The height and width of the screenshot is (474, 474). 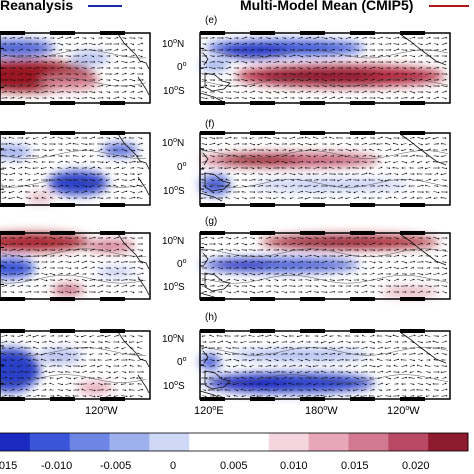 What do you see at coordinates (15, 442) in the screenshot?
I see `colorbar-segment` at bounding box center [15, 442].